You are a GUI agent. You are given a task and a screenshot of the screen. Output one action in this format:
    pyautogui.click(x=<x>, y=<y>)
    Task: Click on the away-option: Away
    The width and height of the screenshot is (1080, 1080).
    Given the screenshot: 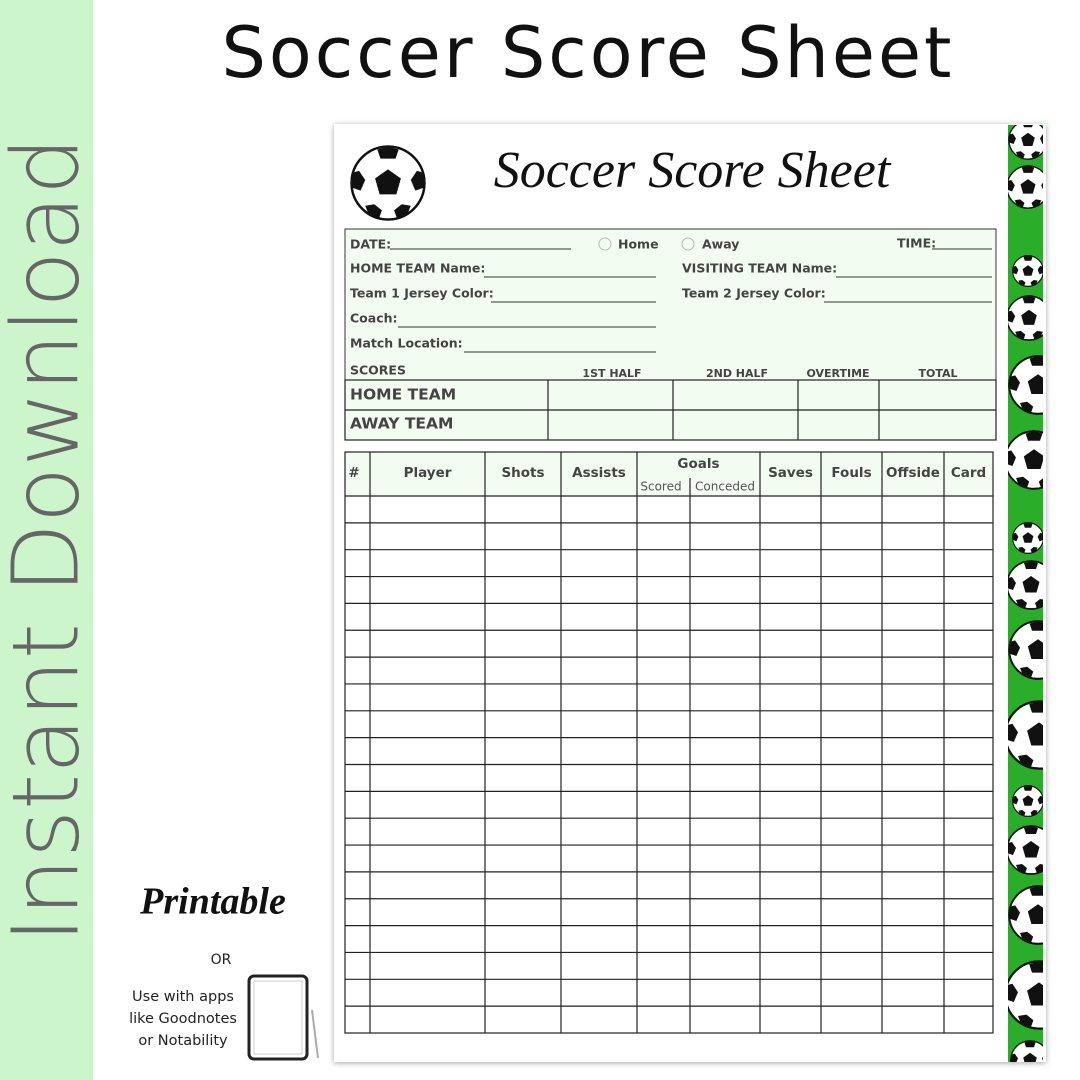 What is the action you would take?
    pyautogui.click(x=720, y=244)
    